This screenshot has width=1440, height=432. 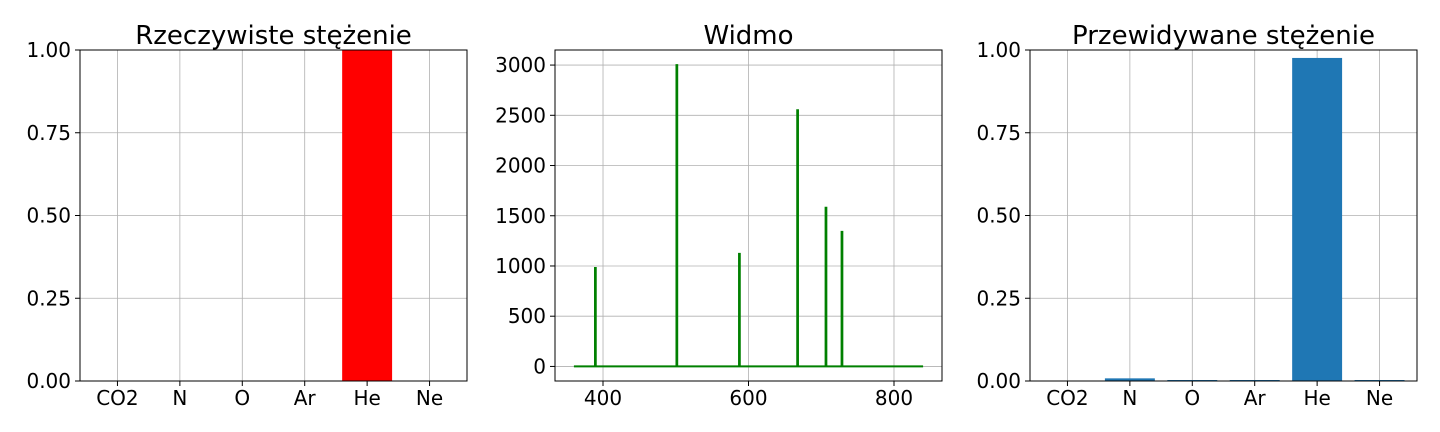 What do you see at coordinates (748, 36) in the screenshot?
I see `chart-title: Widmo` at bounding box center [748, 36].